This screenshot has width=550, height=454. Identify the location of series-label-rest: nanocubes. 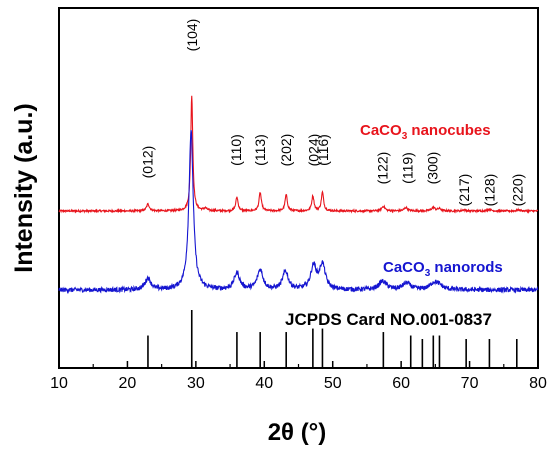
(448, 130).